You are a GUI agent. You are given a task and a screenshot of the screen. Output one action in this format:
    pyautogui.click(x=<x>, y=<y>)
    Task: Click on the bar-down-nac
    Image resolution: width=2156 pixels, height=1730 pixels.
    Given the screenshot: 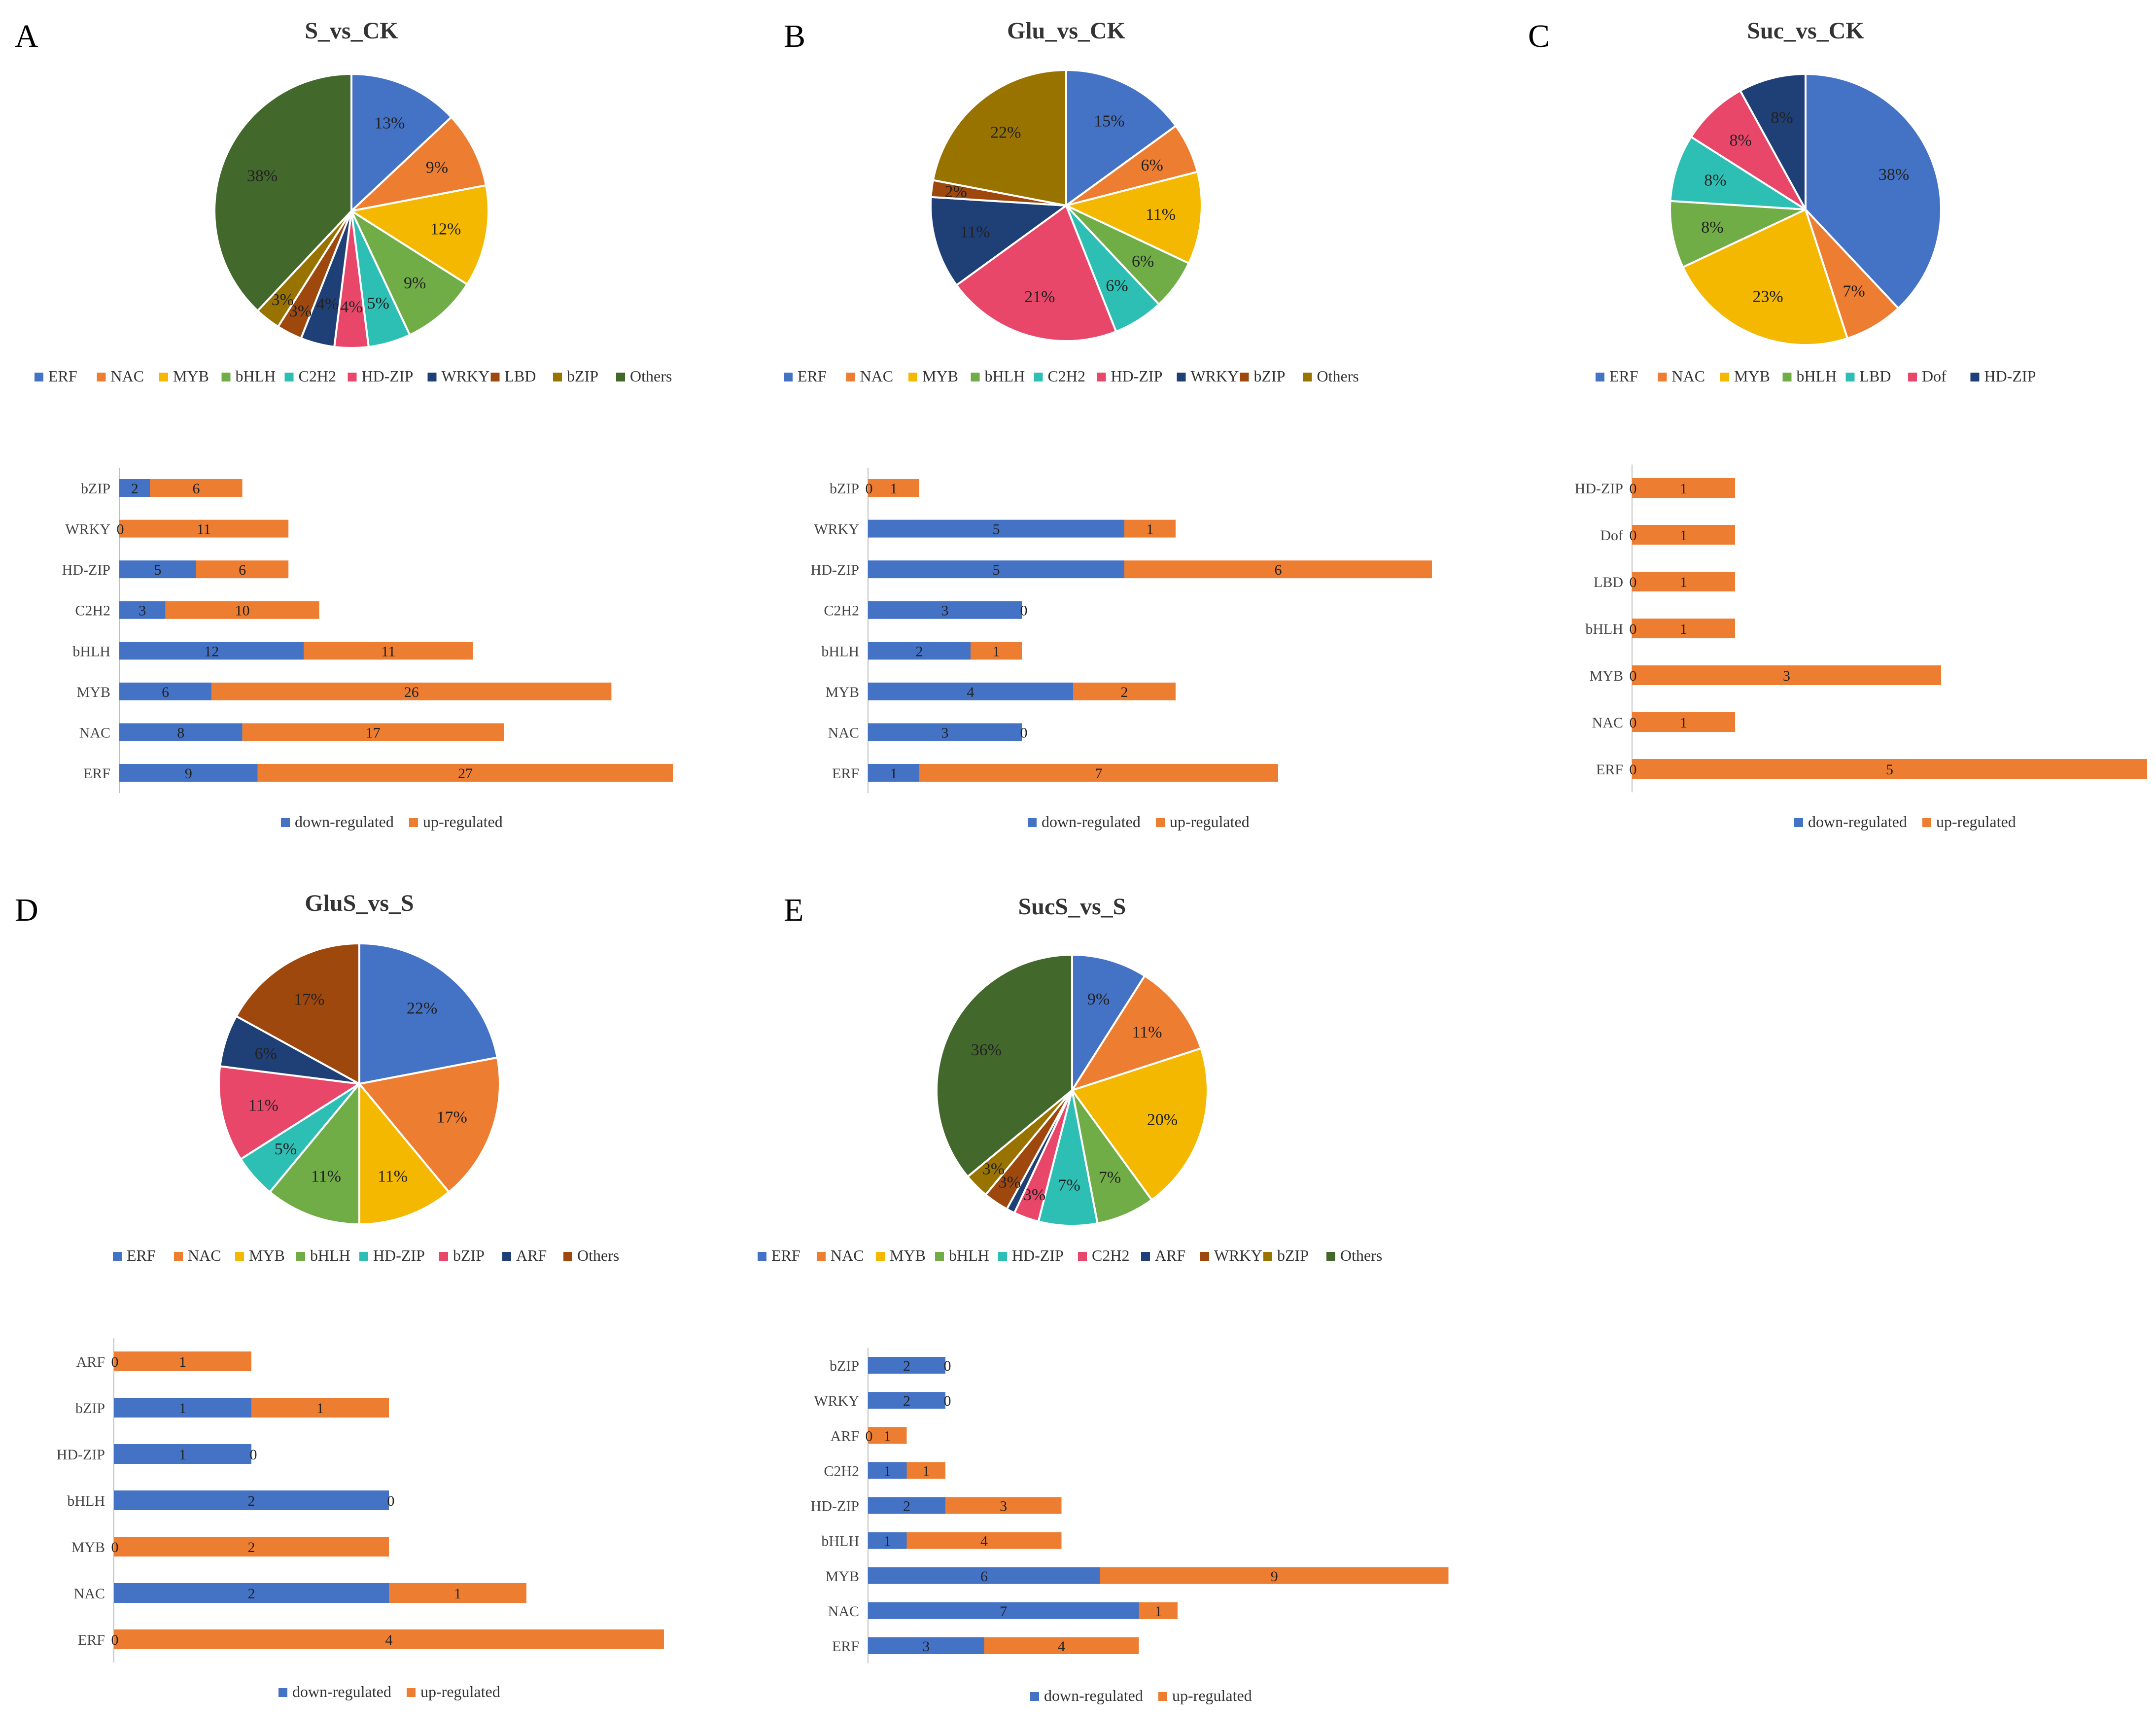 What is the action you would take?
    pyautogui.click(x=251, y=1593)
    